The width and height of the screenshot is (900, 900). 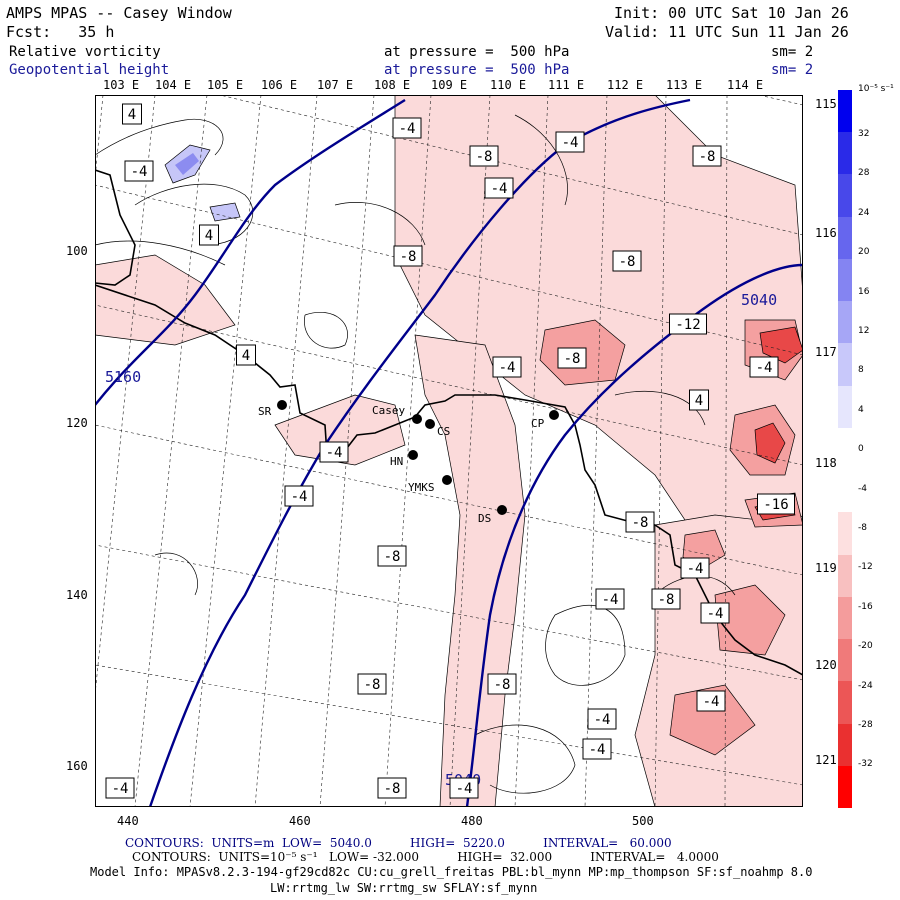 What do you see at coordinates (89, 70) in the screenshot?
I see `field2-name: Geopotential height` at bounding box center [89, 70].